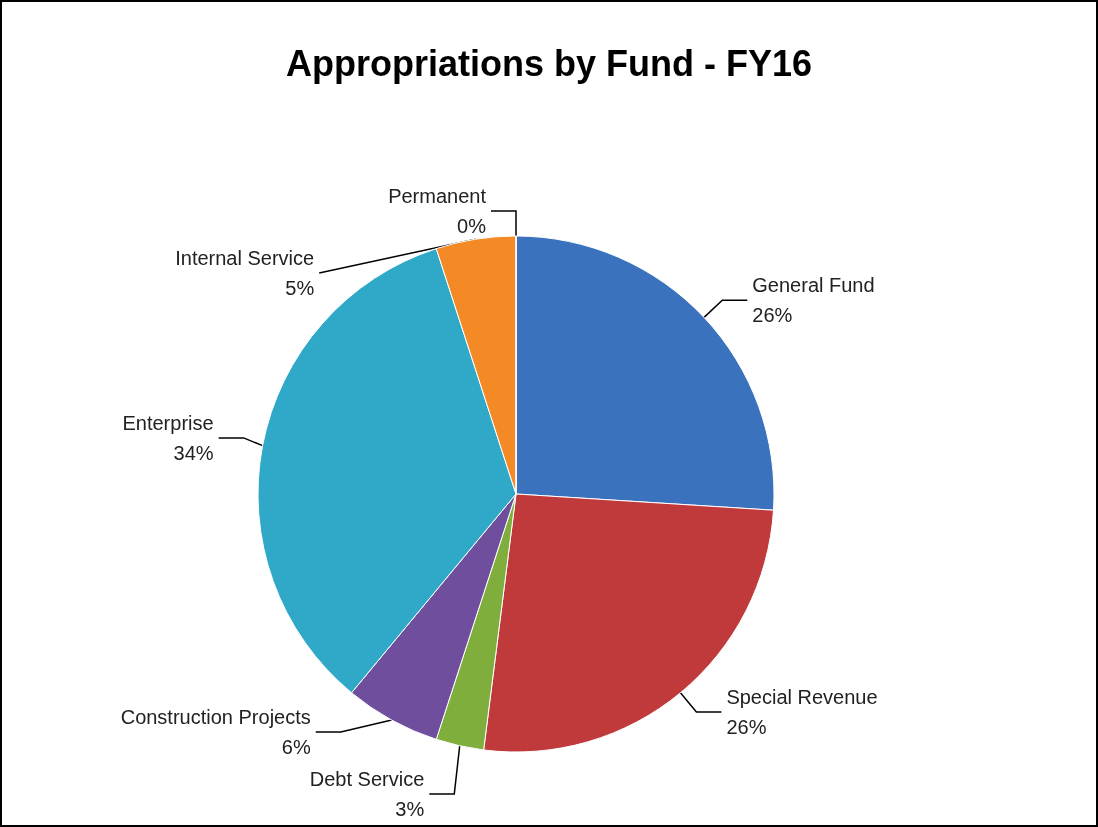 This screenshot has width=1098, height=827. What do you see at coordinates (193, 452) in the screenshot?
I see `data-label: 34%` at bounding box center [193, 452].